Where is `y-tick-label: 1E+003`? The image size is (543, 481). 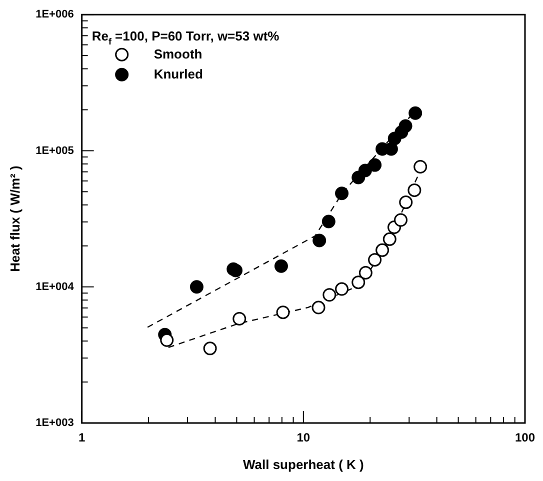
y-tick-label: 1E+003 is located at coordinates (55, 423).